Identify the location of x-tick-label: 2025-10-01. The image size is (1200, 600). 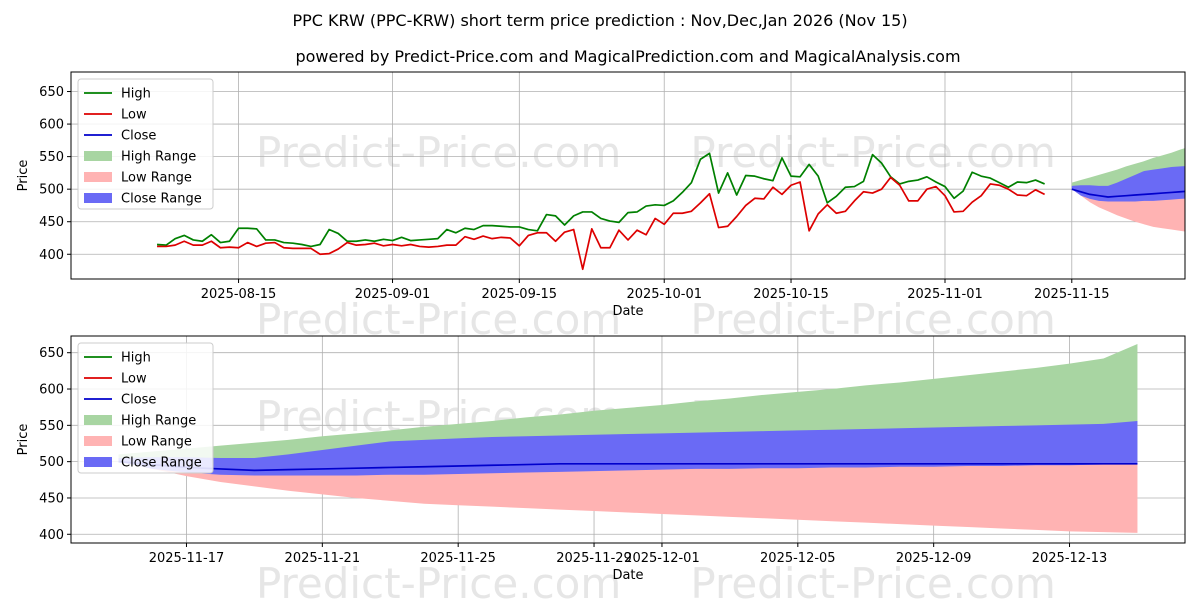
(664, 294).